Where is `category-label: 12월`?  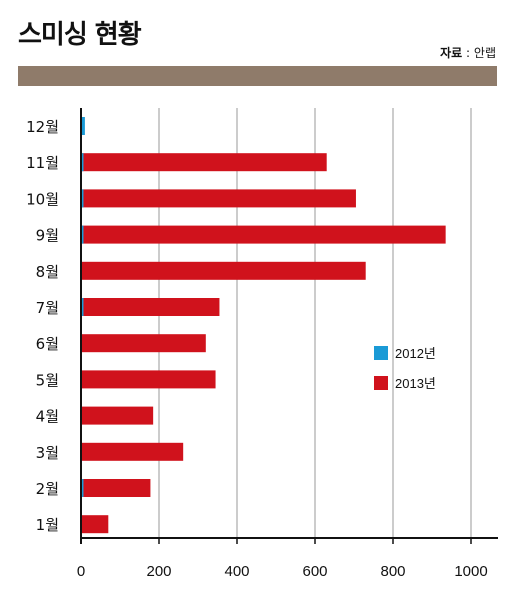
category-label: 12월 is located at coordinates (42, 127).